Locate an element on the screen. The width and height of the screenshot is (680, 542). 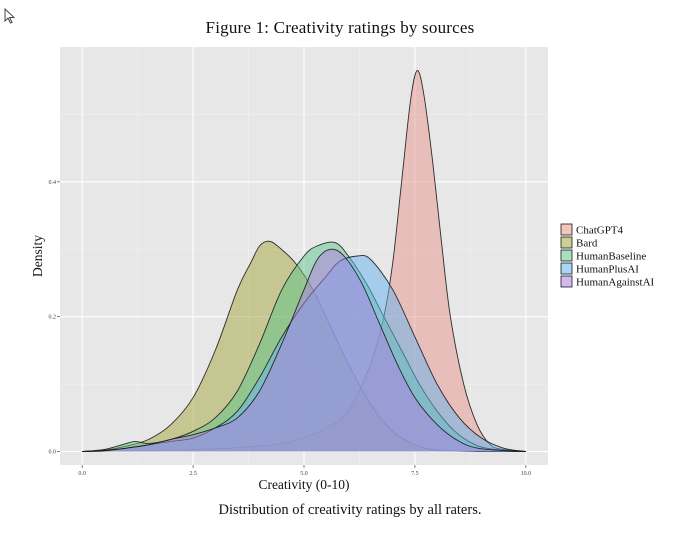
legend-label-humanplusai: HumanPlusAI is located at coordinates (607, 270).